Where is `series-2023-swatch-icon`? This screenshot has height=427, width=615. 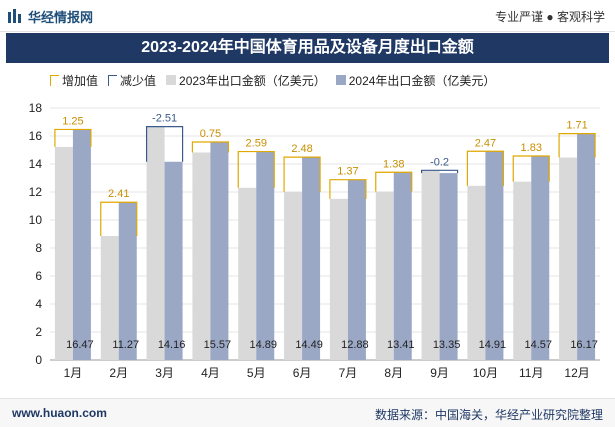 series-2023-swatch-icon is located at coordinates (171, 80).